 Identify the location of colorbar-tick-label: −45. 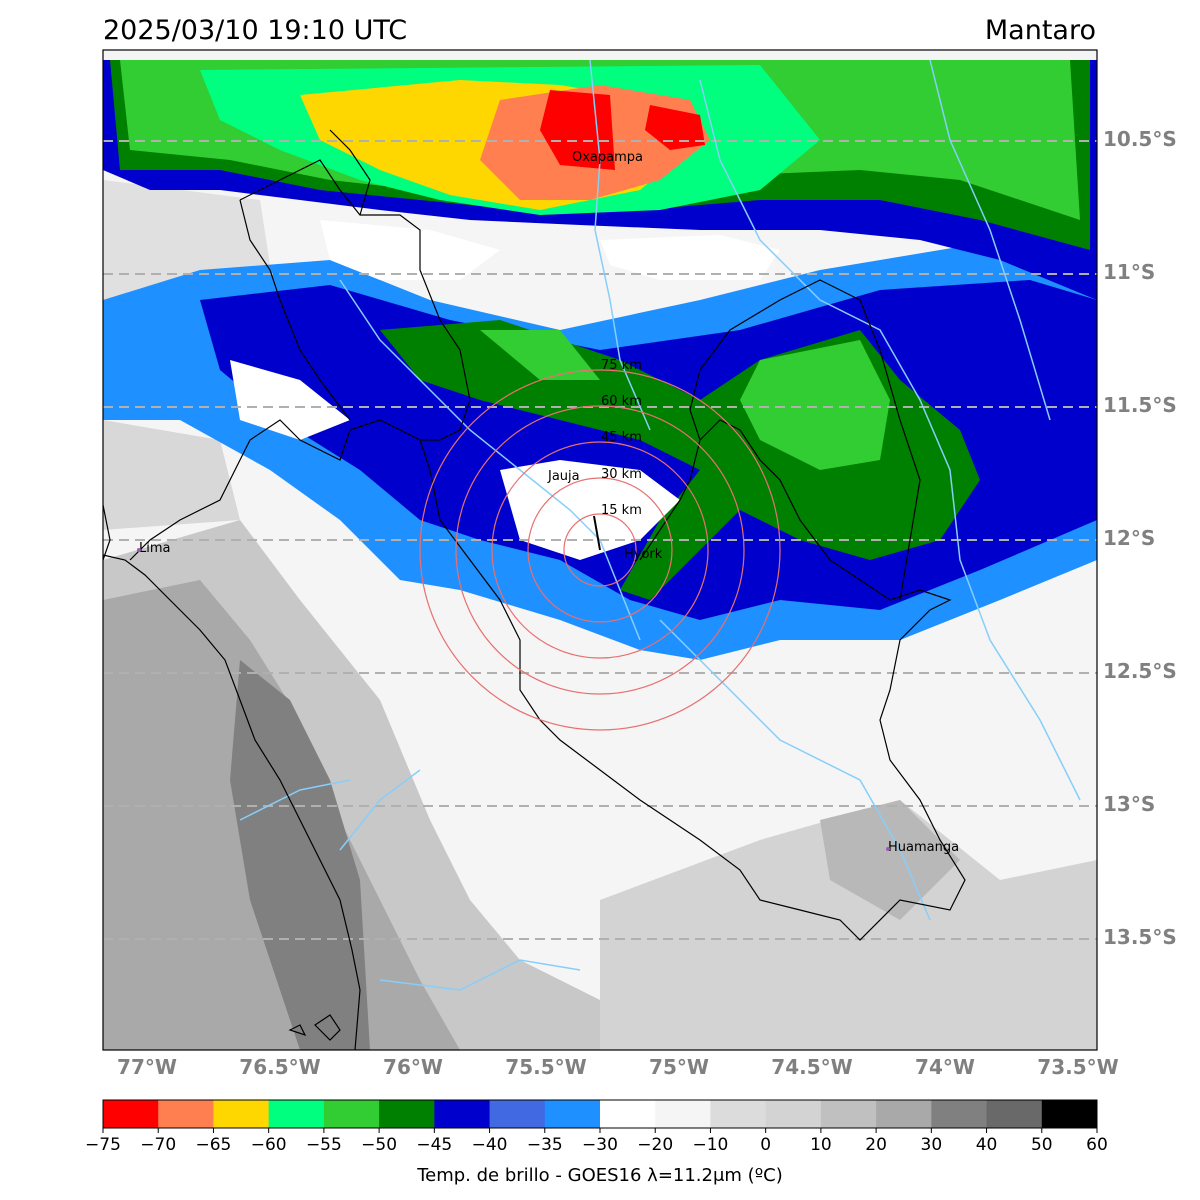
(434, 1145).